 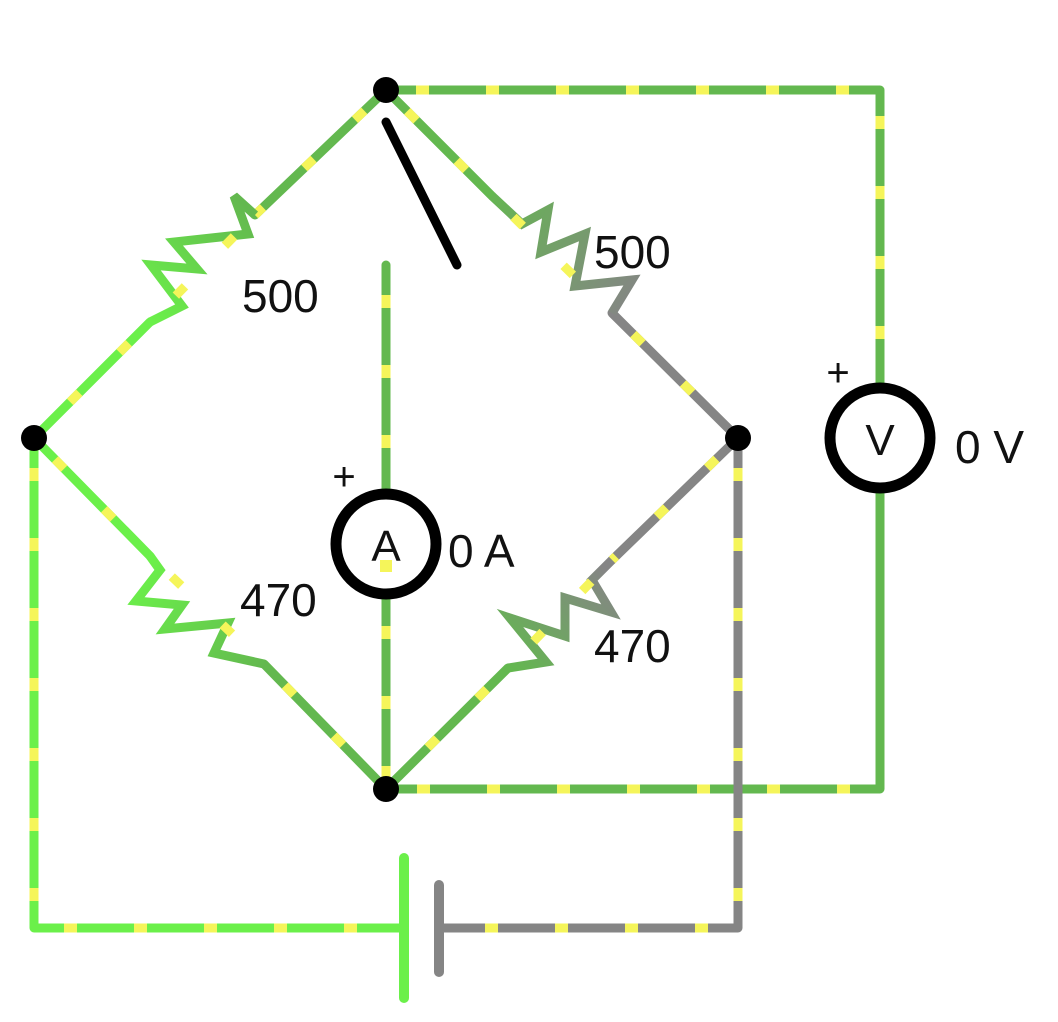 I want to click on voltmeter-reading: 0 V, so click(x=989, y=447).